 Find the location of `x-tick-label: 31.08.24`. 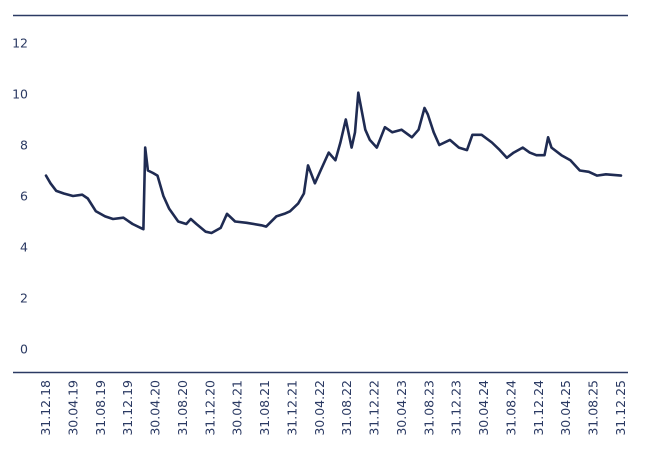

x-tick-label: 31.08.24 is located at coordinates (510, 408).